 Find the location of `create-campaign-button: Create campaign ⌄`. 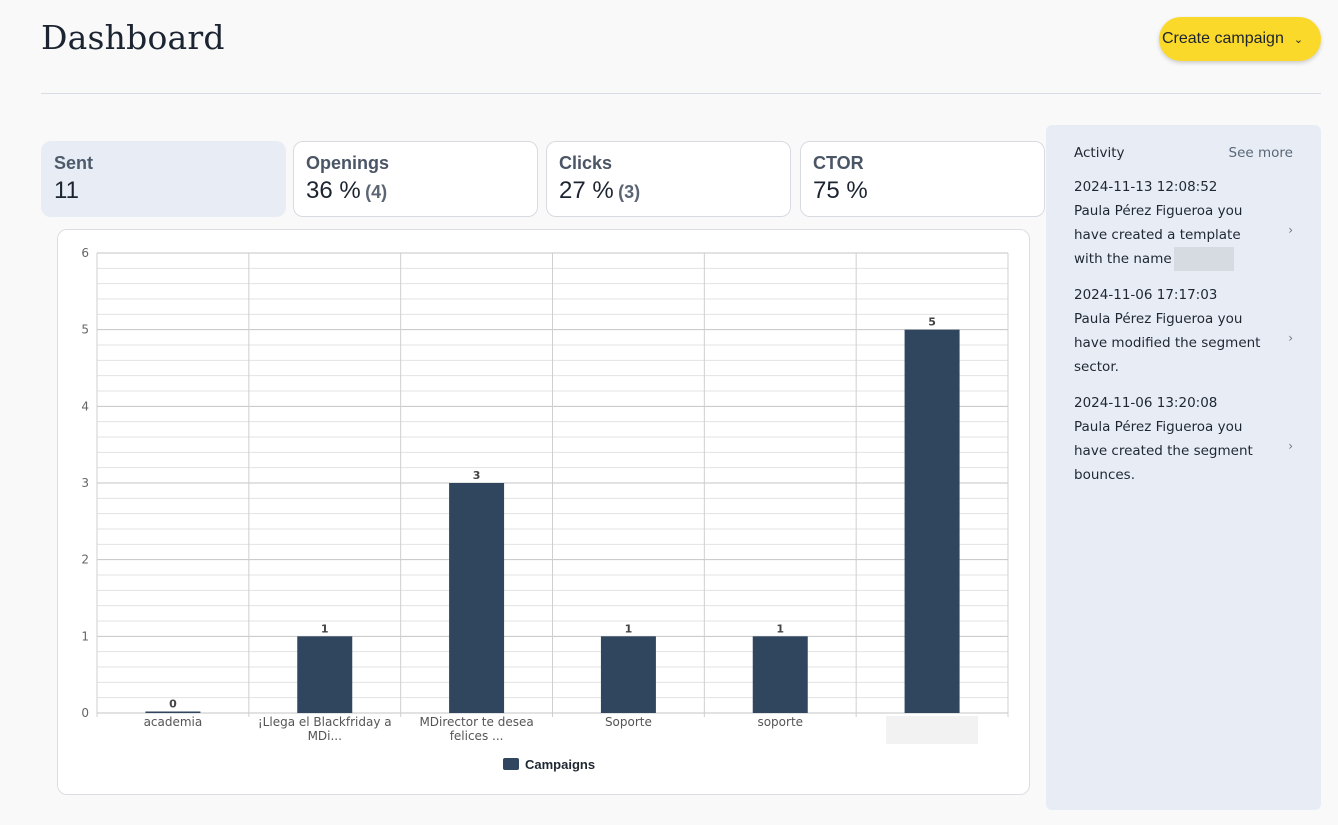

create-campaign-button: Create campaign ⌄ is located at coordinates (1240, 39).